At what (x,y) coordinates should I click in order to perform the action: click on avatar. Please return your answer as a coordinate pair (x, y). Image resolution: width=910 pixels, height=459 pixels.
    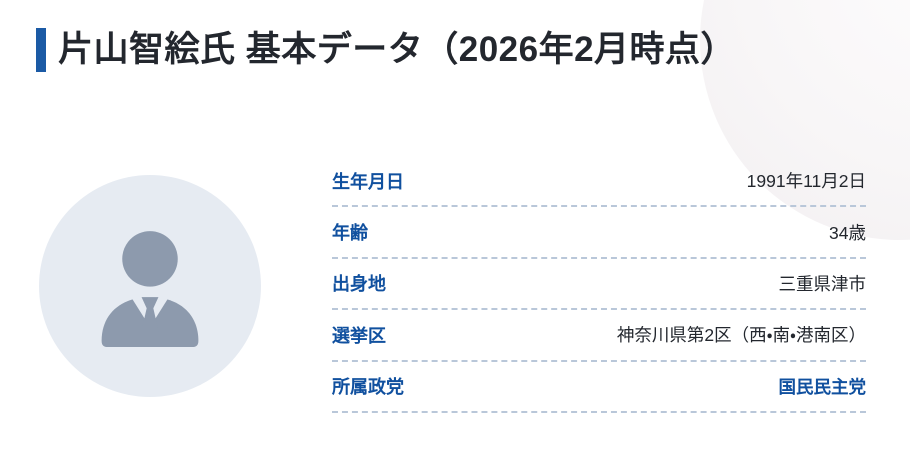
    Looking at the image, I should click on (150, 286).